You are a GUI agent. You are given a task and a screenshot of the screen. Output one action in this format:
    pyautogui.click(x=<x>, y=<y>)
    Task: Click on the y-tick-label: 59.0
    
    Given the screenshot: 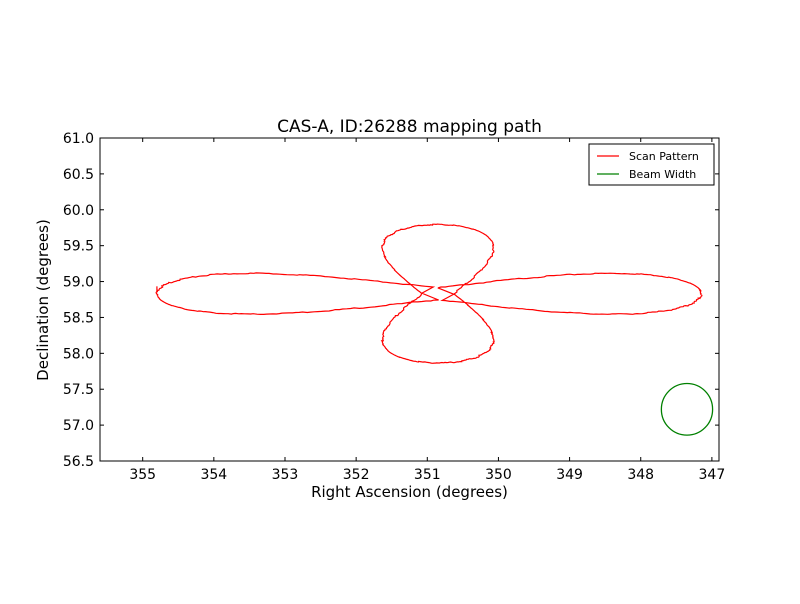 What is the action you would take?
    pyautogui.click(x=78, y=283)
    